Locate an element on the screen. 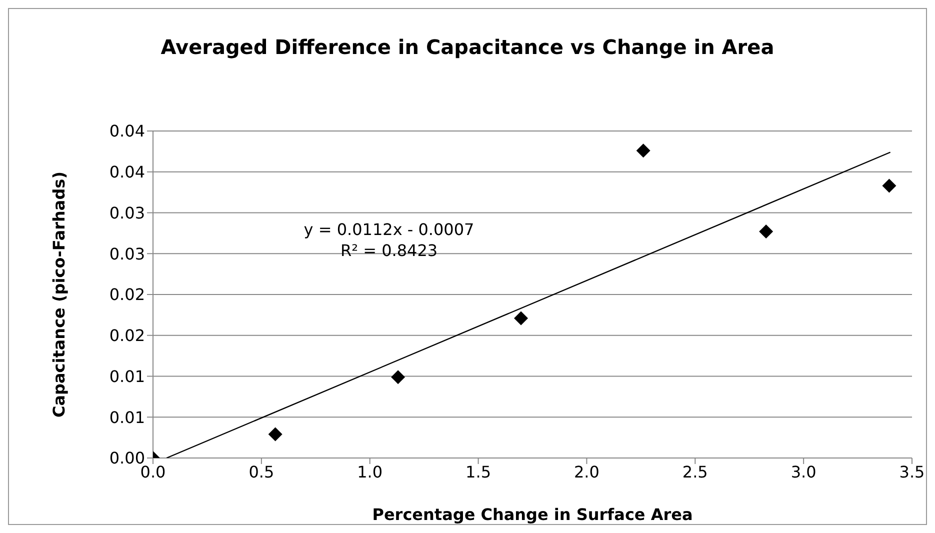 The height and width of the screenshot is (533, 935). annotation: R² = 0.8423 is located at coordinates (389, 250).